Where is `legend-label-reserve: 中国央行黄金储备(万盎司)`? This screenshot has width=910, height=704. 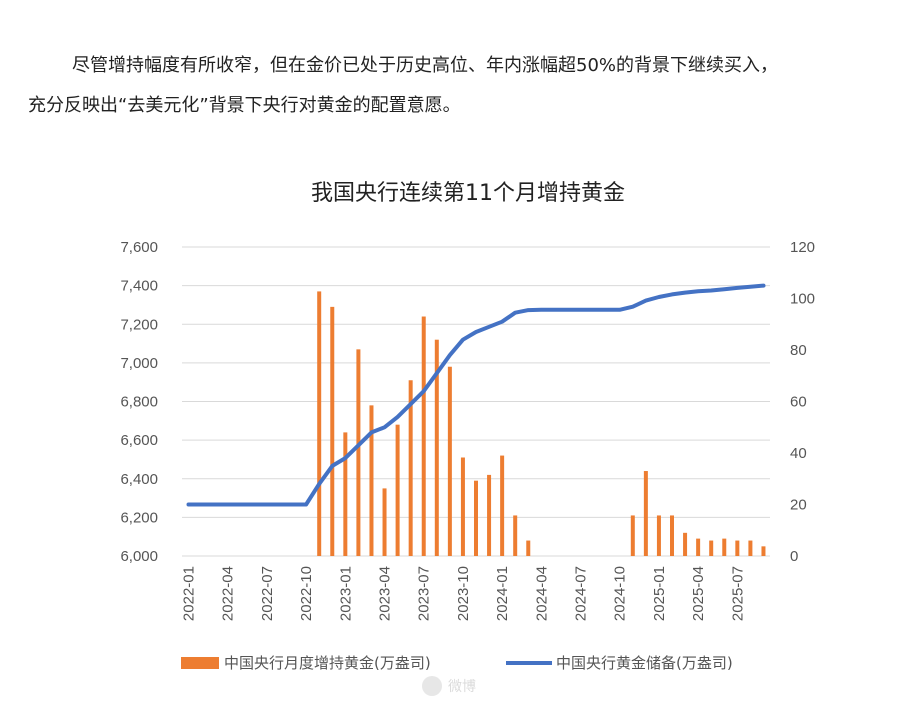
legend-label-reserve: 中国央行黄金储备(万盎司) is located at coordinates (644, 663).